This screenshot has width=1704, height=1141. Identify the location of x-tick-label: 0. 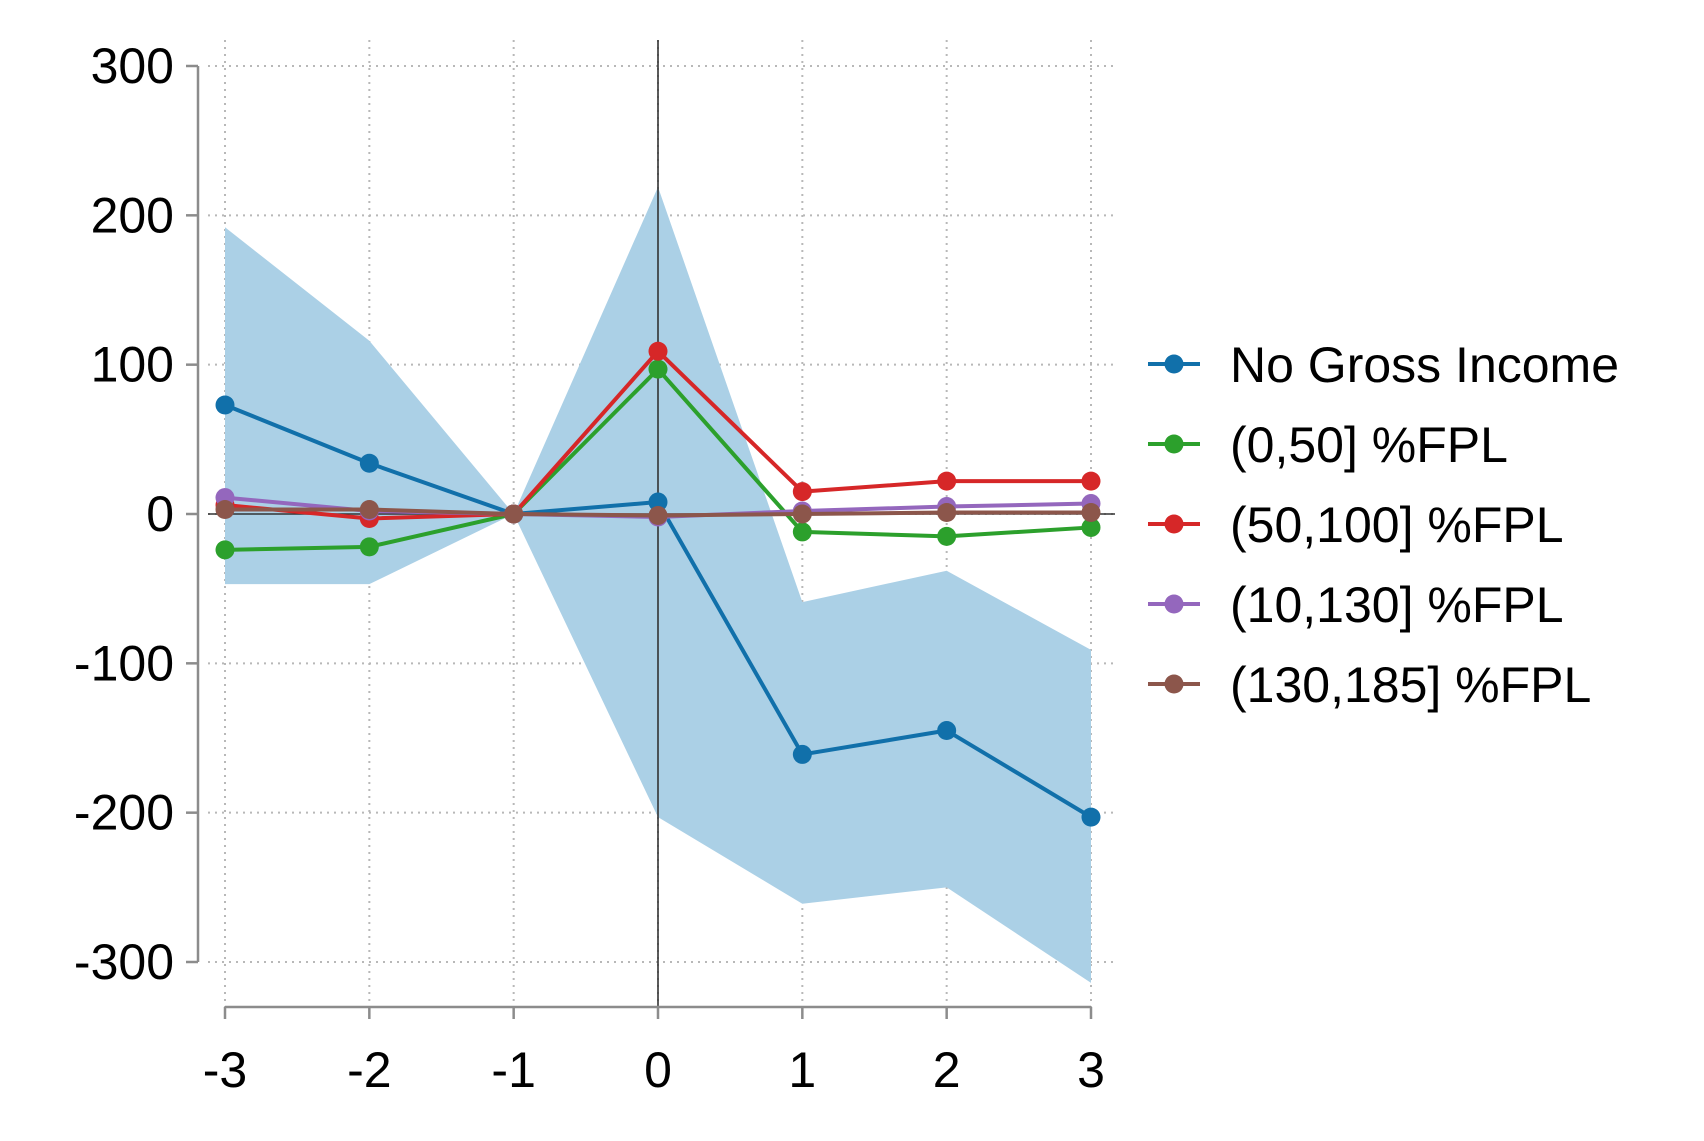
(658, 1070).